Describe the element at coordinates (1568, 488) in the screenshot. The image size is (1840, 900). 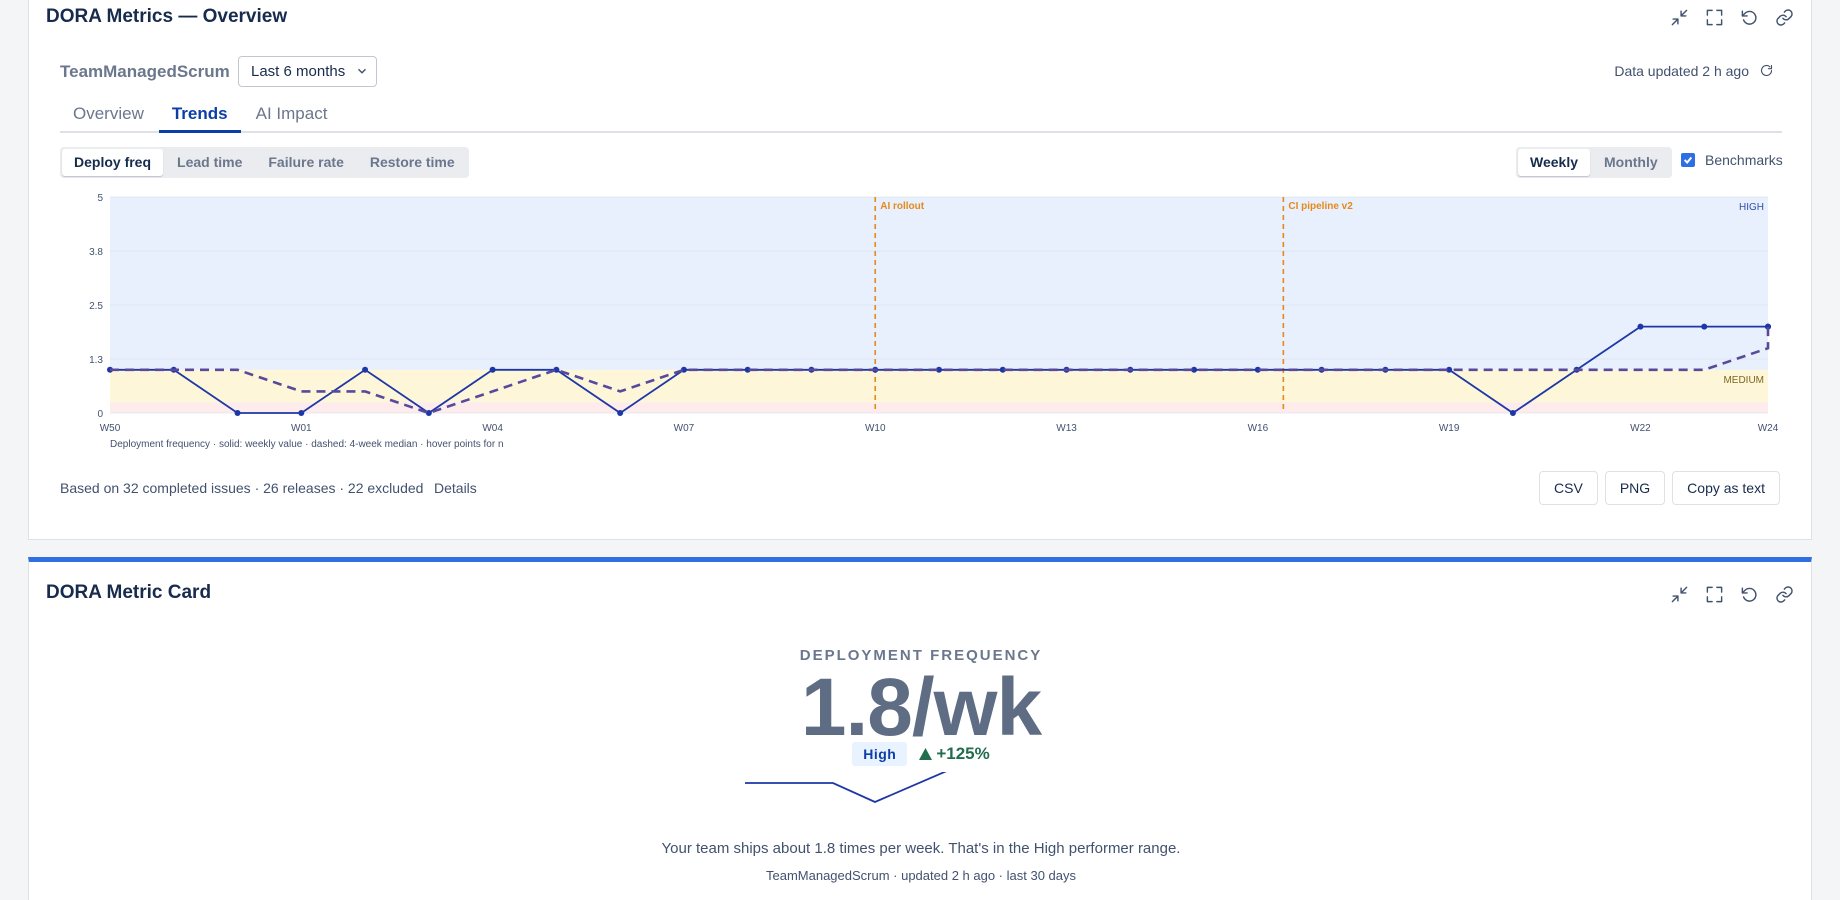
I see `csv-button: CSV` at that location.